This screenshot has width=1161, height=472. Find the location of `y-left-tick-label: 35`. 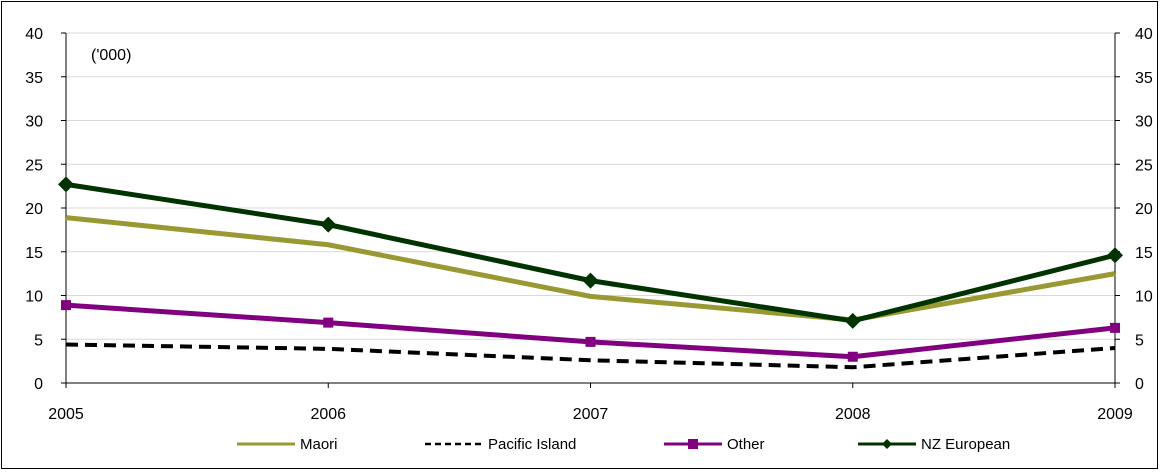

y-left-tick-label: 35 is located at coordinates (34, 78).